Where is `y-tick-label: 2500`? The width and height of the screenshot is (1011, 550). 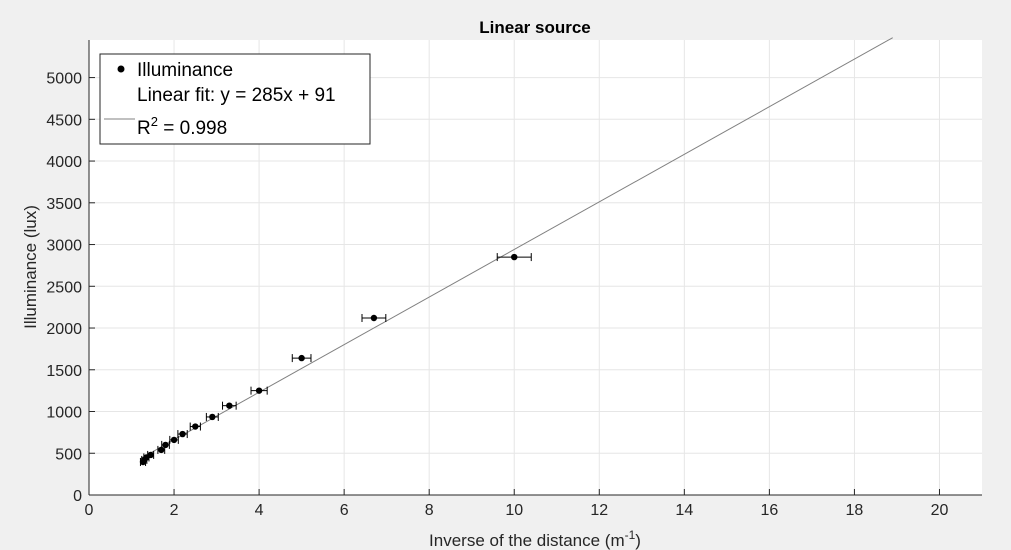 y-tick-label: 2500 is located at coordinates (64, 287).